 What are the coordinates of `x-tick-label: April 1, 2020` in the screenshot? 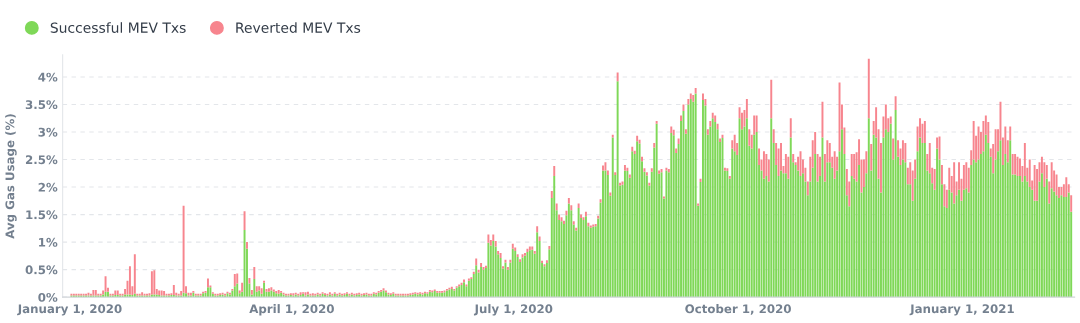 It's located at (291, 310).